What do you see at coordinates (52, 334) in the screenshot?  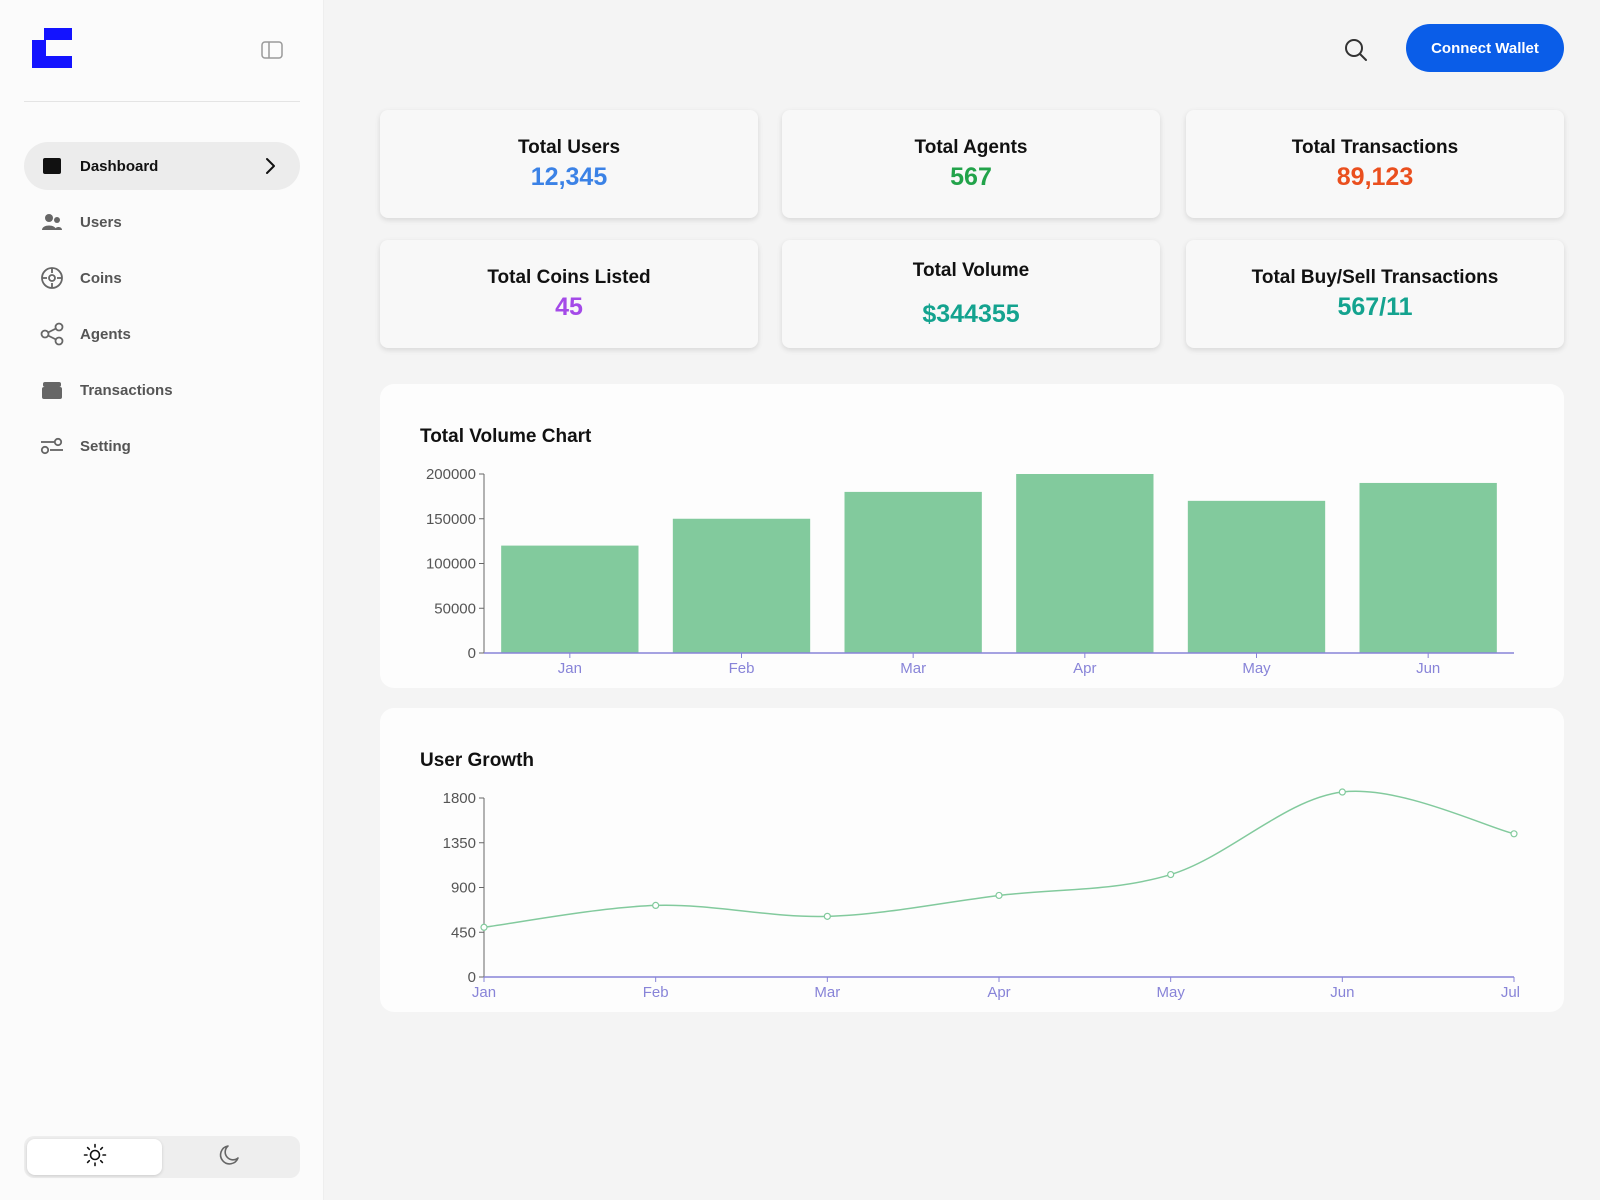 I see `share-icon` at bounding box center [52, 334].